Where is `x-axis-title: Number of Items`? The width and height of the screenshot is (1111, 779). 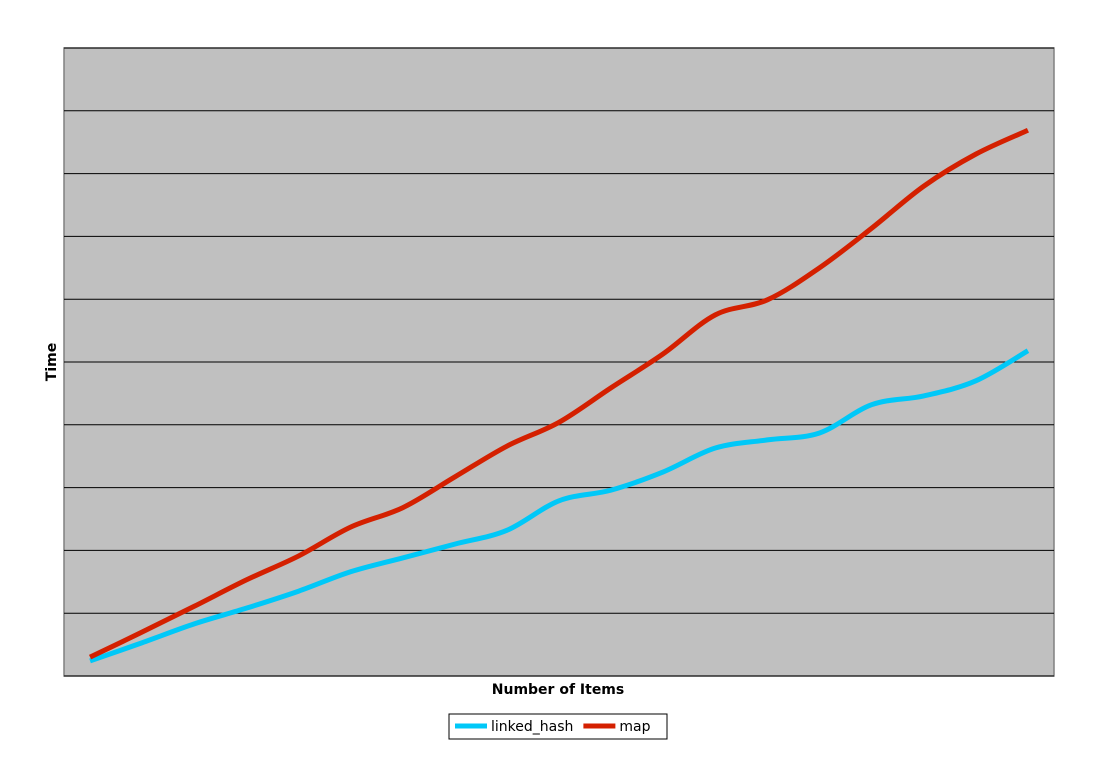 x-axis-title: Number of Items is located at coordinates (558, 690).